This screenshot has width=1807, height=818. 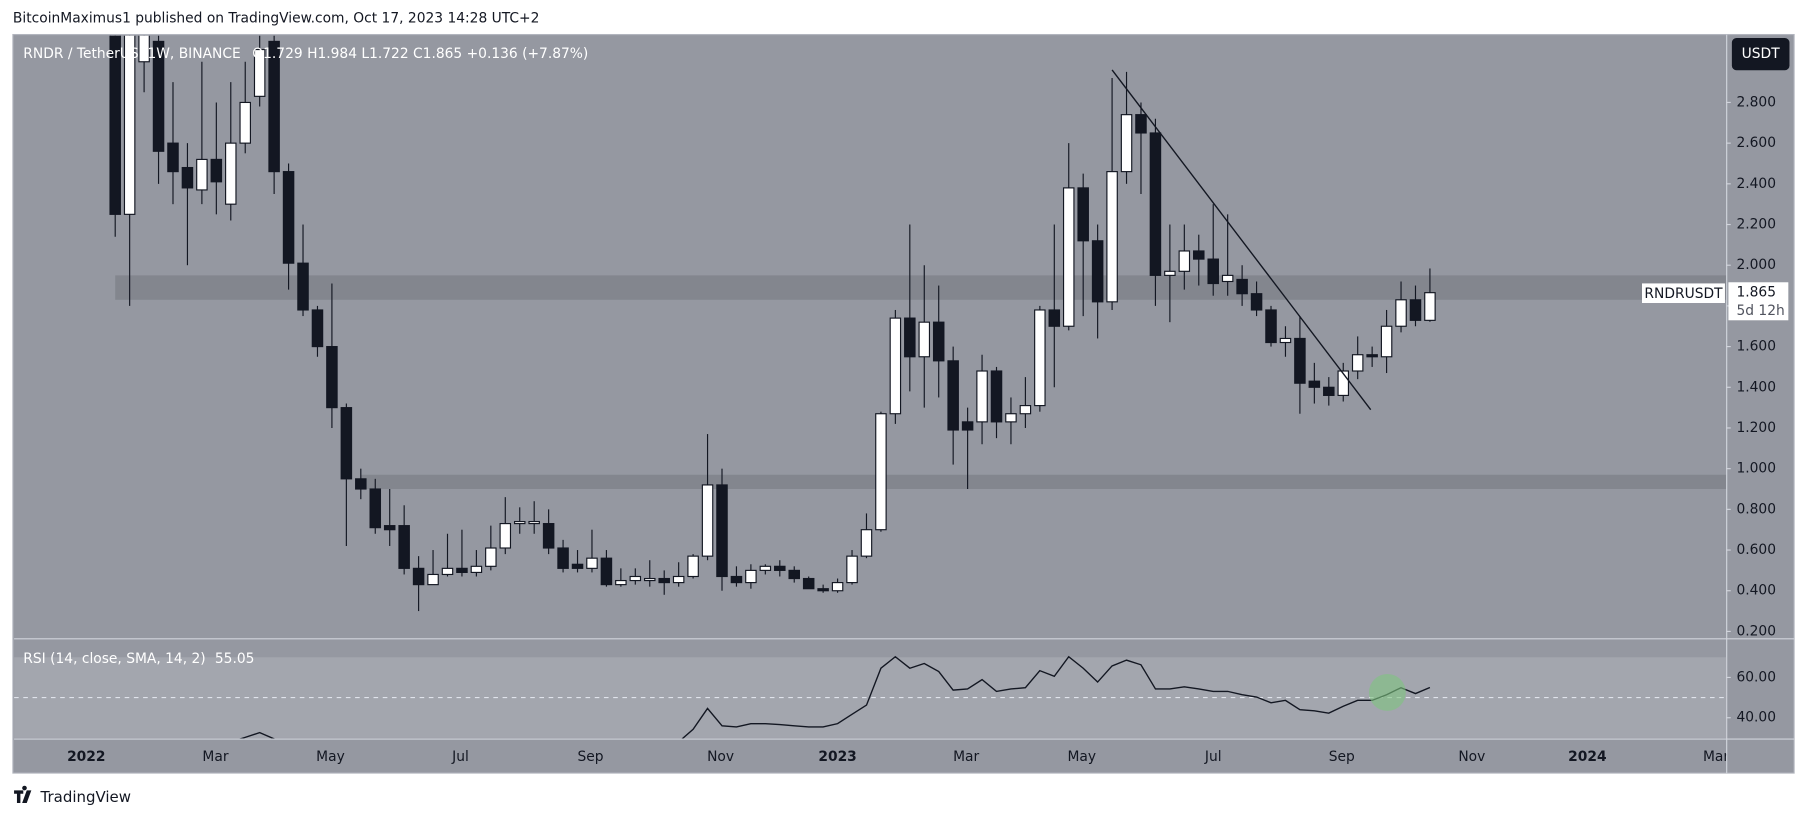 I want to click on currency-button, so click(x=1760, y=54).